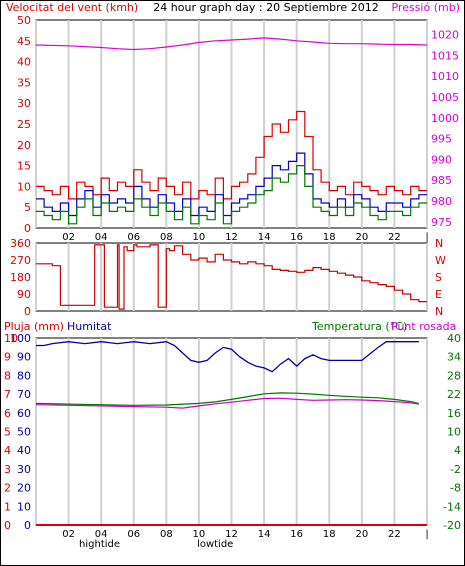  I want to click on rain-tick-label: 3, so click(7, 469).